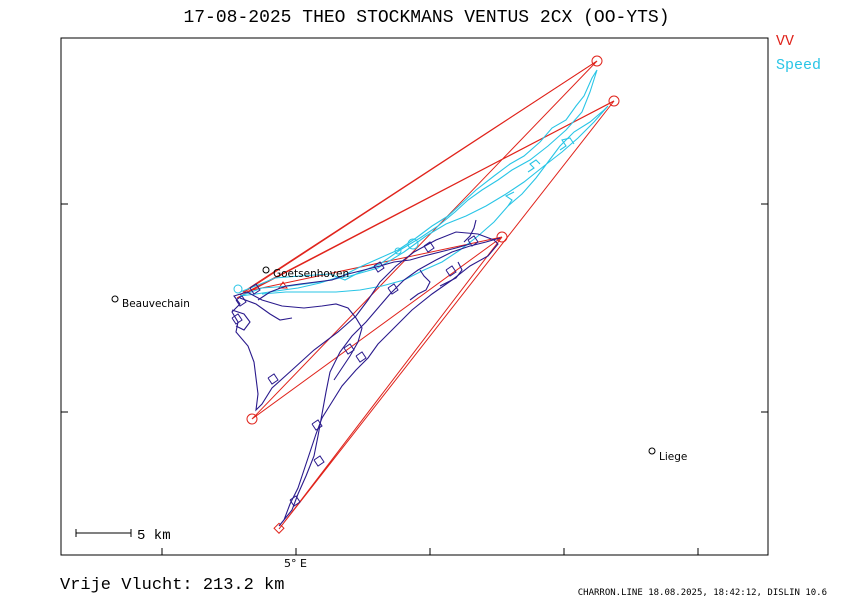  I want to click on place-label-goetsenhoven: Goetsenhoven, so click(311, 274).